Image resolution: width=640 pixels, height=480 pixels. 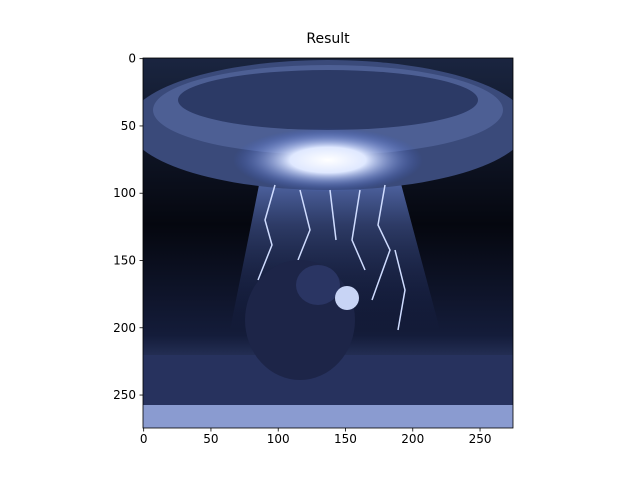 I want to click on x-tick-label: 250, so click(x=480, y=439).